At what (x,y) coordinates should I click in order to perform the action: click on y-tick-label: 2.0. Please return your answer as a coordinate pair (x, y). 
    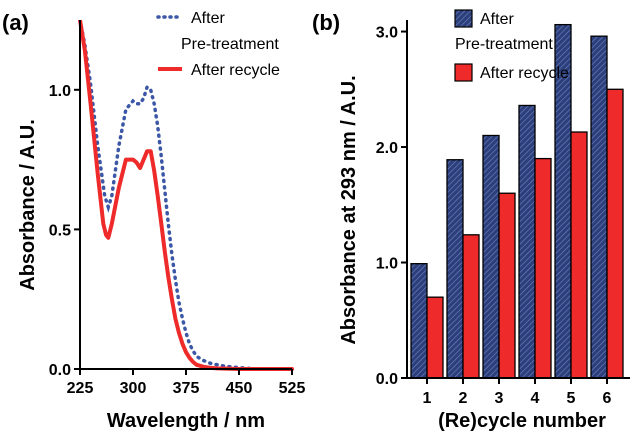
    Looking at the image, I should click on (387, 148).